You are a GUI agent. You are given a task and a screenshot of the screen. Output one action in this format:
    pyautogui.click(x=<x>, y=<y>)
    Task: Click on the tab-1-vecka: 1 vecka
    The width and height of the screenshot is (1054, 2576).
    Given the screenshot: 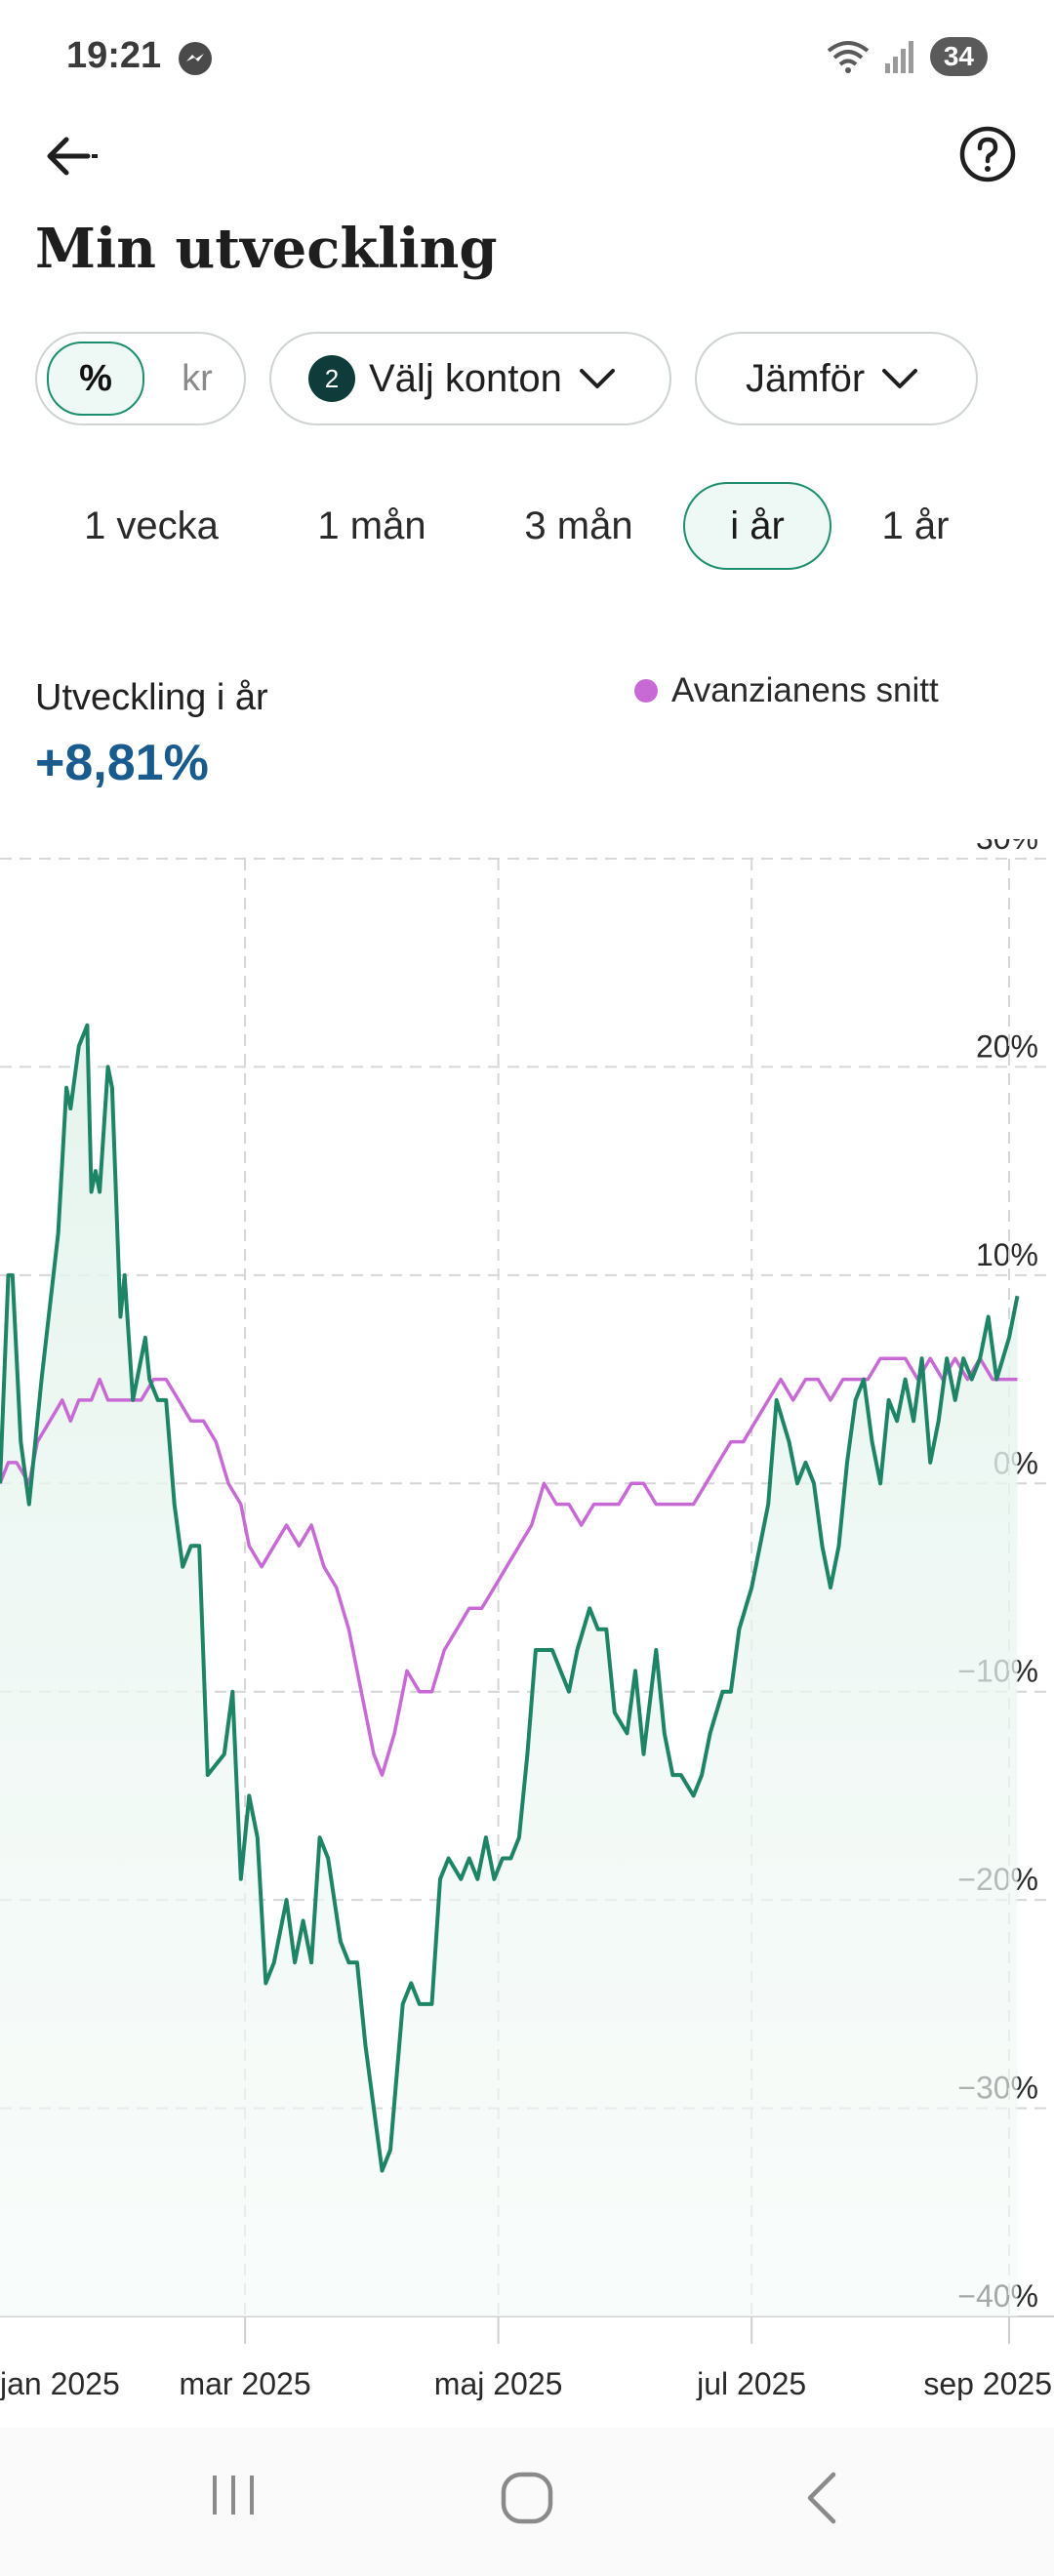 What is the action you would take?
    pyautogui.click(x=152, y=525)
    